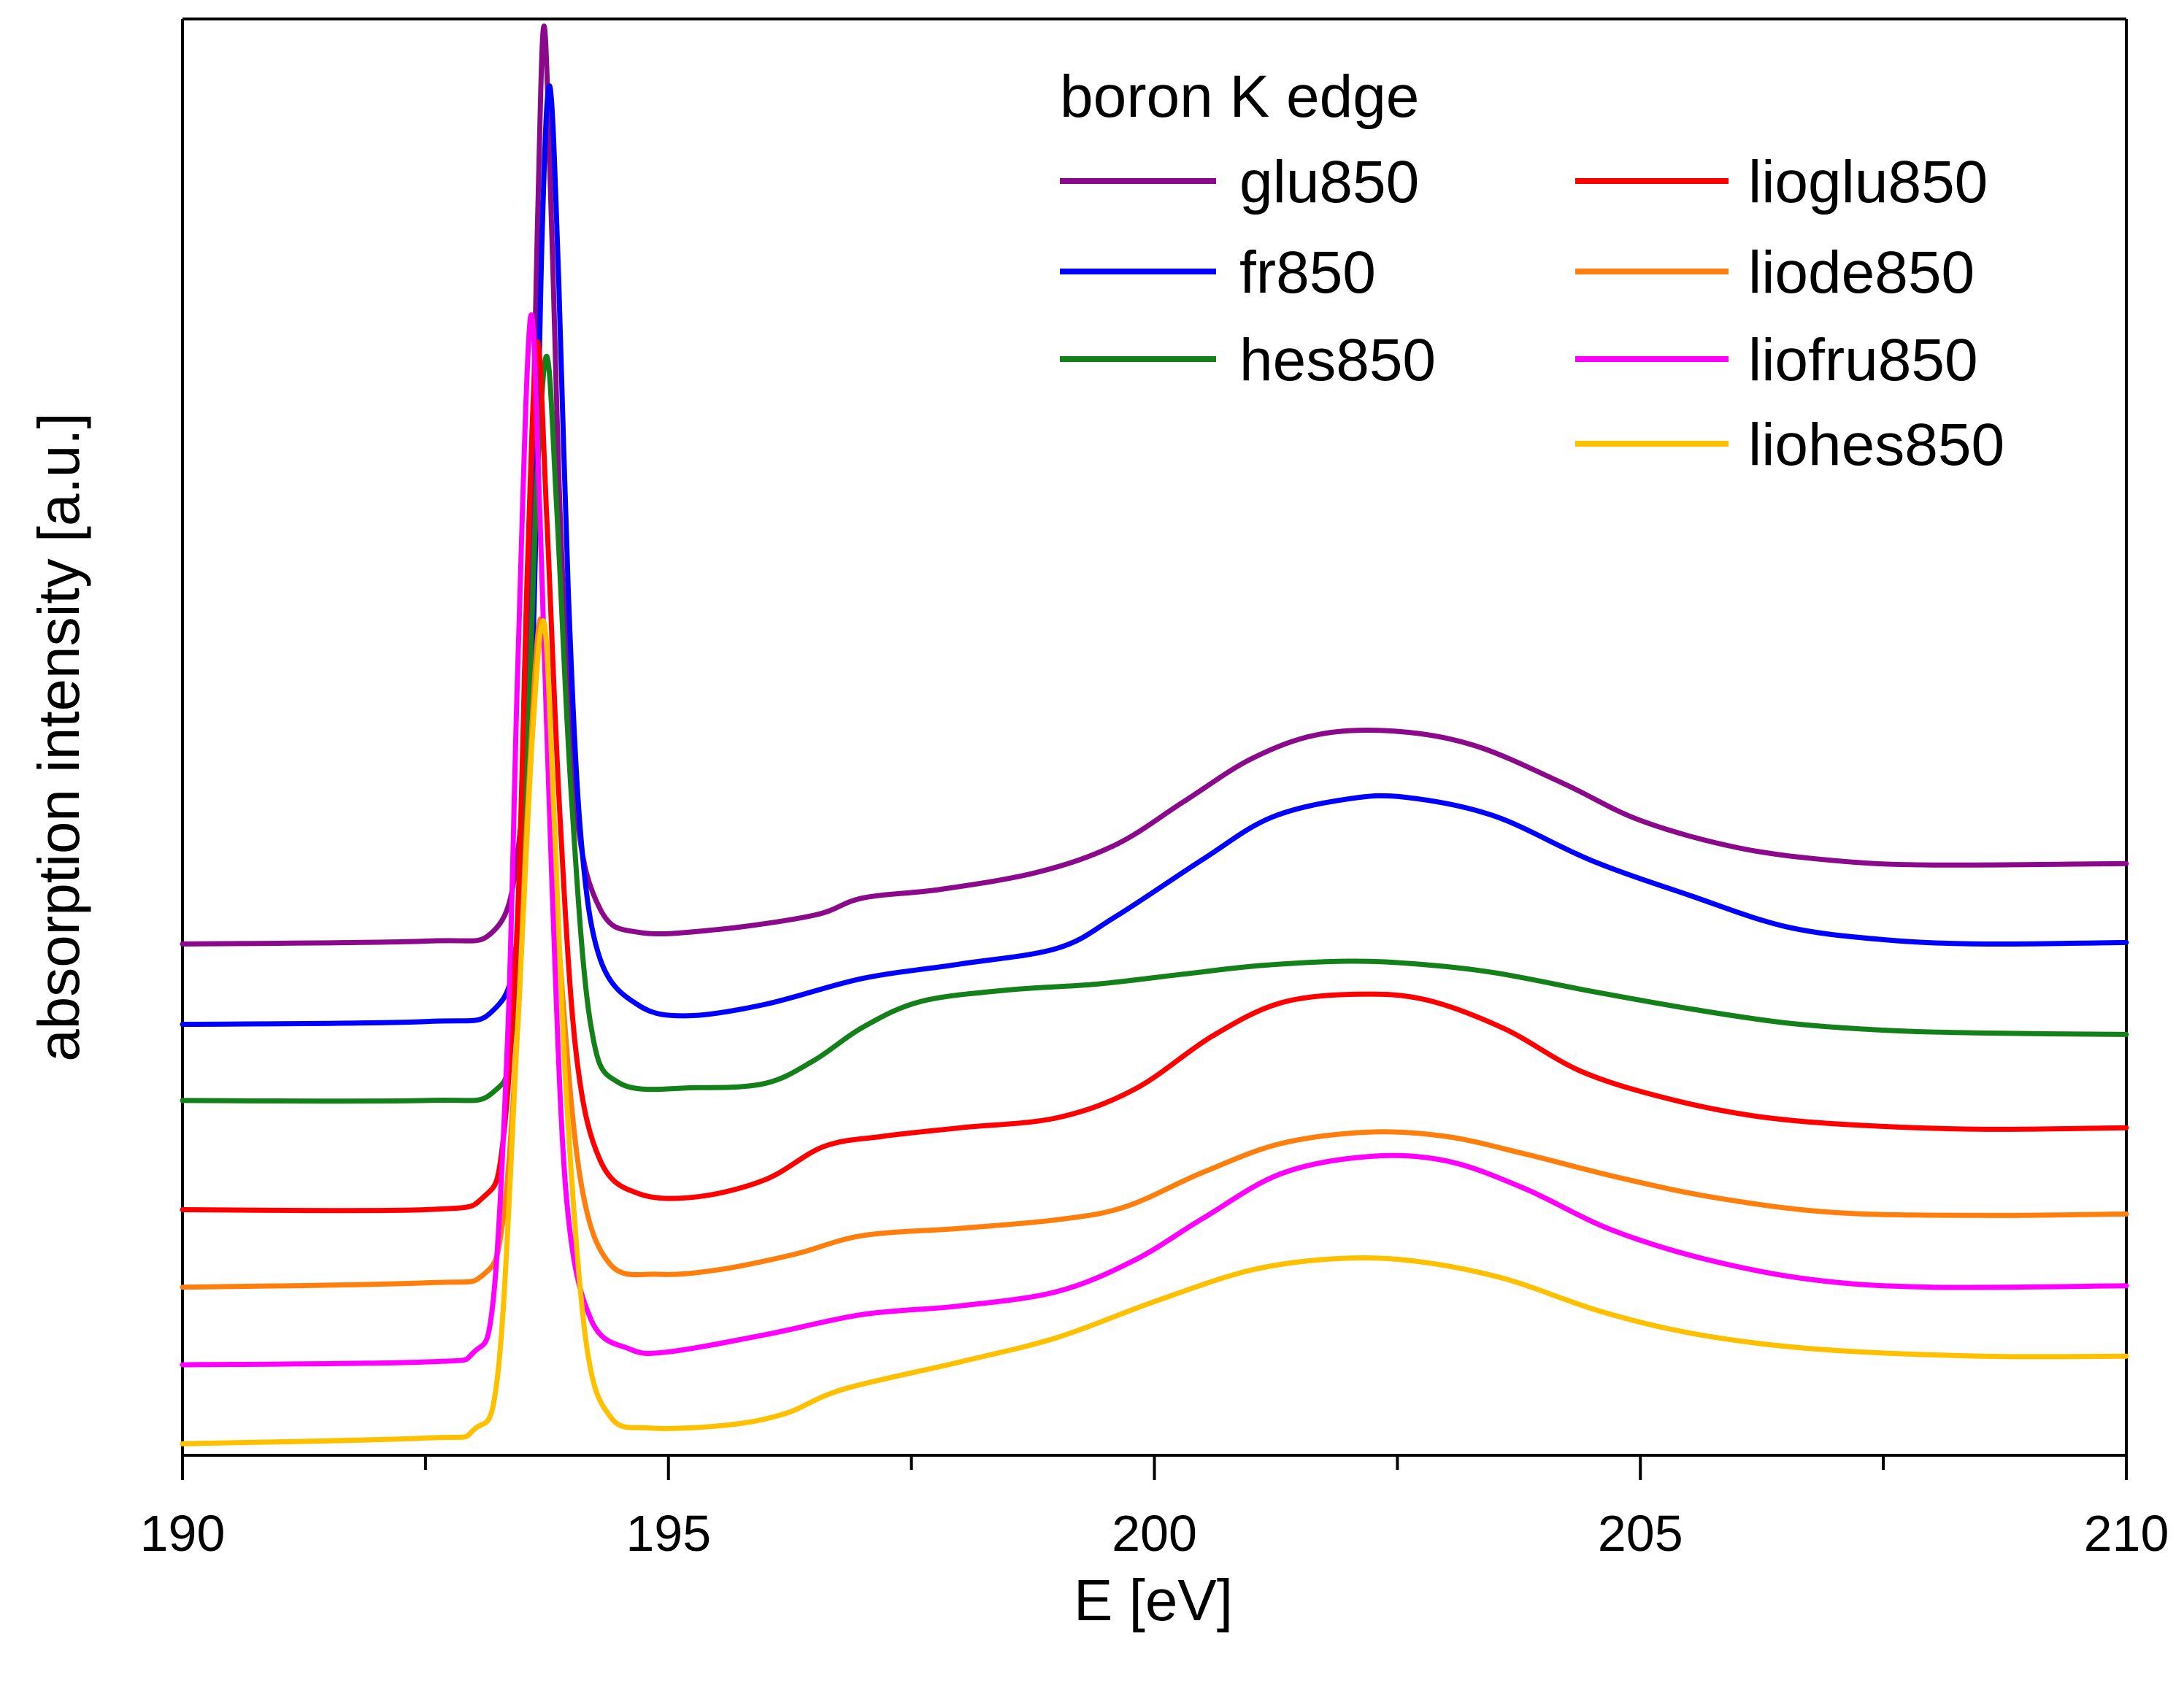  Describe the element at coordinates (58, 736) in the screenshot. I see `y-axis-label: absorption intensity [a.u.]` at that location.